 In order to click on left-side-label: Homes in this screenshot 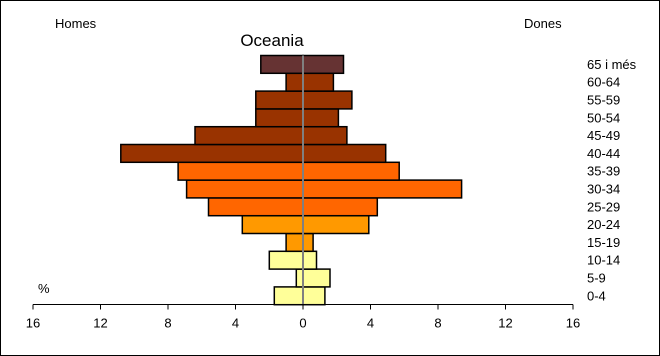, I will do `click(76, 23)`.